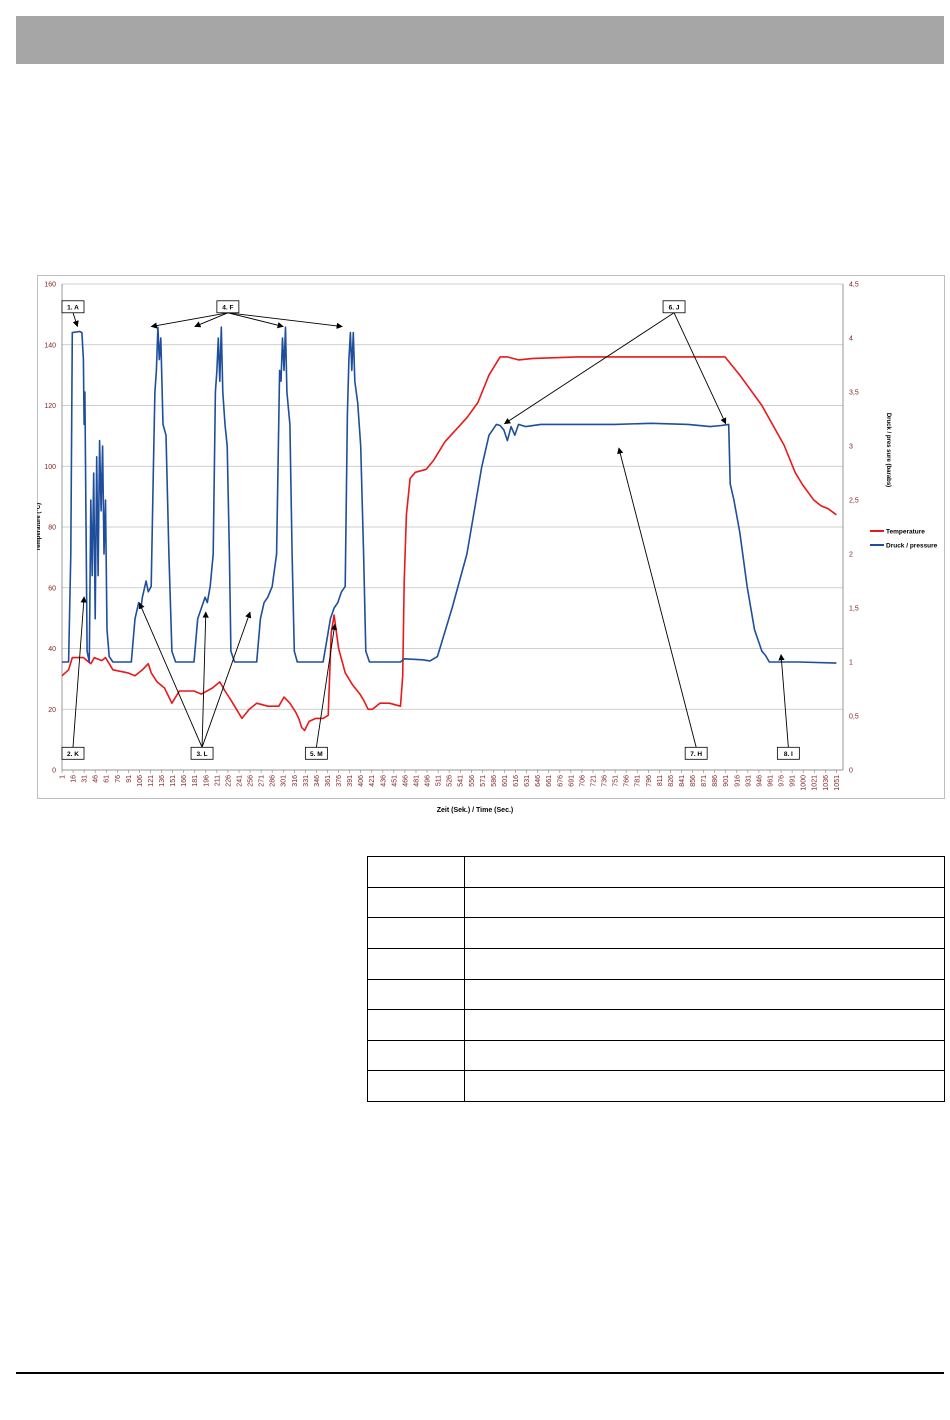 Image resolution: width=950 pixels, height=1420 pixels. Describe the element at coordinates (851, 339) in the screenshot. I see `y-tick-label-right: 4` at that location.